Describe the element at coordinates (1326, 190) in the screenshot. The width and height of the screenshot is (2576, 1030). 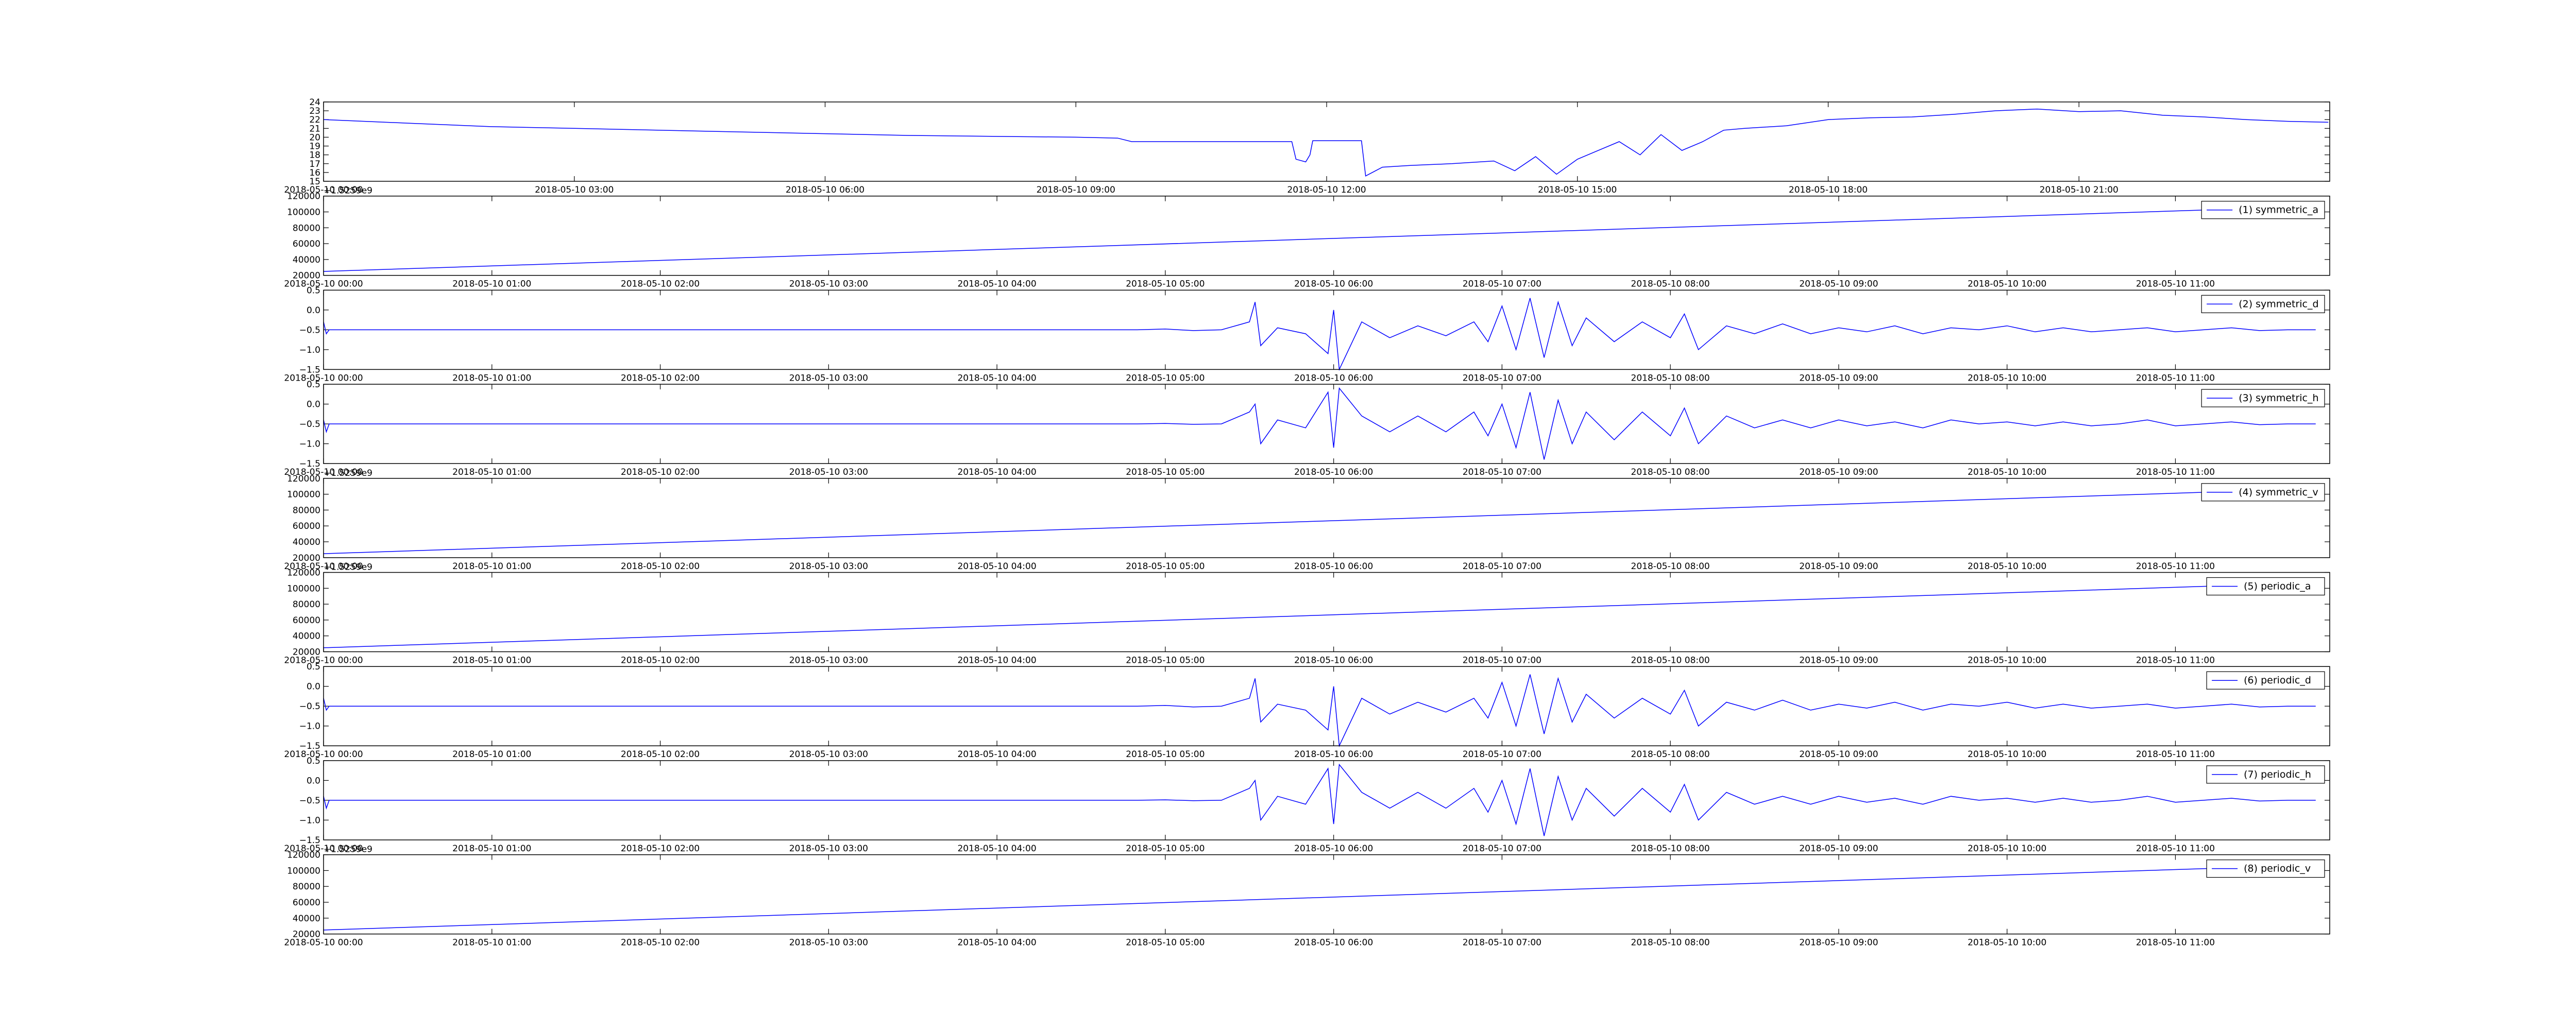
I see `x-tick-label: 2018-05-10 12:00` at that location.